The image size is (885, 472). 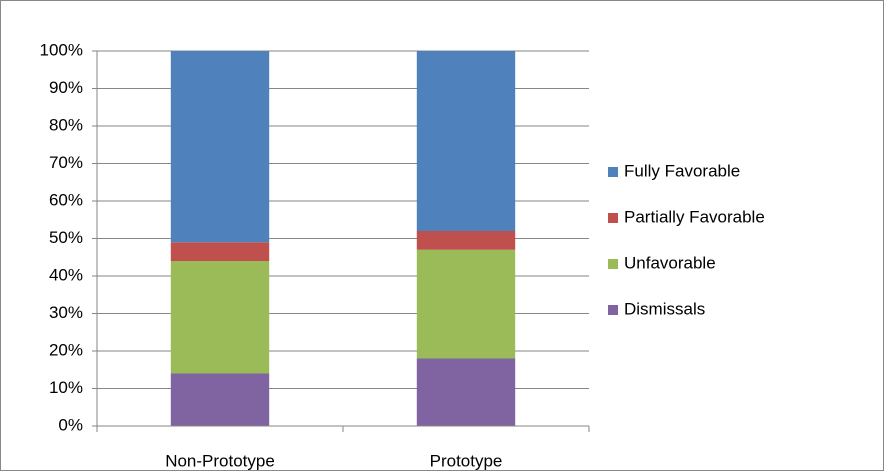 What do you see at coordinates (66, 312) in the screenshot?
I see `y-tick-label: 30%` at bounding box center [66, 312].